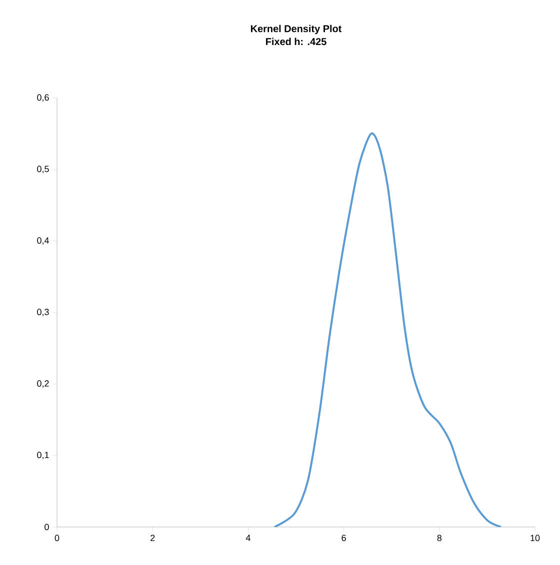 The height and width of the screenshot is (565, 560). I want to click on x-tick-label: 2, so click(152, 538).